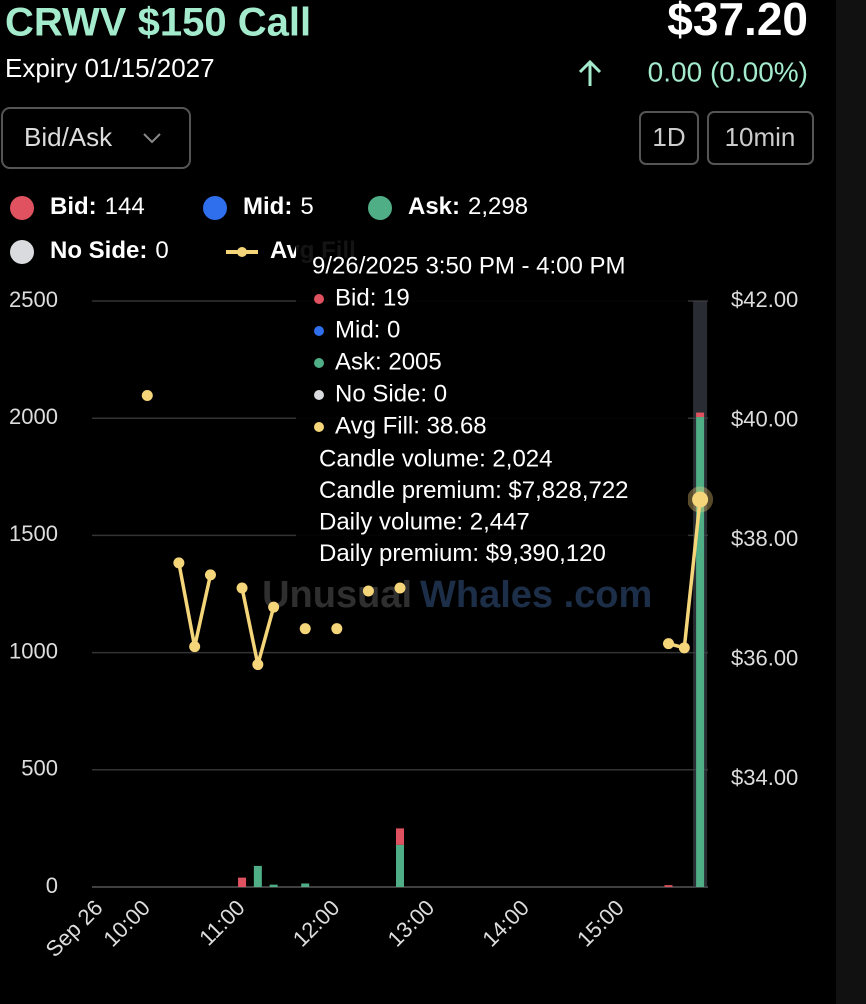 The width and height of the screenshot is (866, 1004). I want to click on range-label: 1D, so click(668, 137).